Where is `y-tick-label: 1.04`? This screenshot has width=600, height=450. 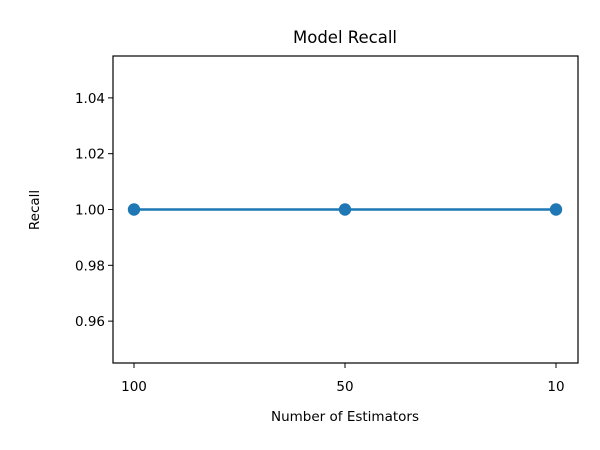
y-tick-label: 1.04 is located at coordinates (90, 99).